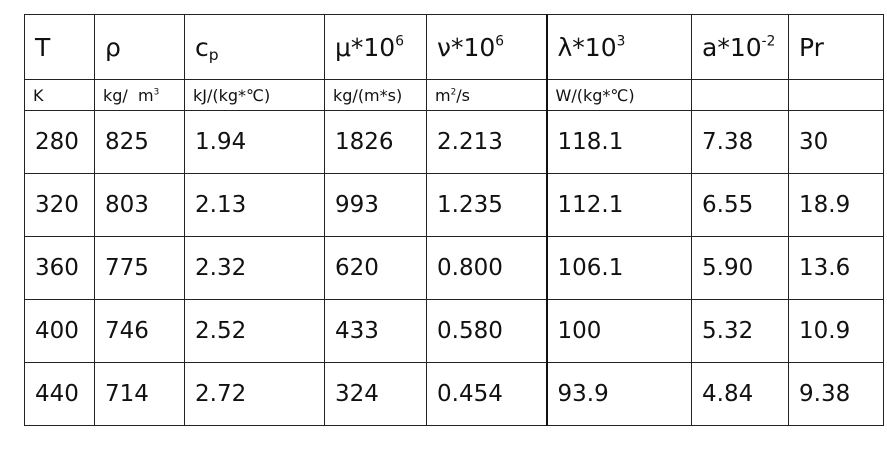 The width and height of the screenshot is (887, 449). Describe the element at coordinates (740, 47) in the screenshot. I see `header-a: a*10-2` at that location.